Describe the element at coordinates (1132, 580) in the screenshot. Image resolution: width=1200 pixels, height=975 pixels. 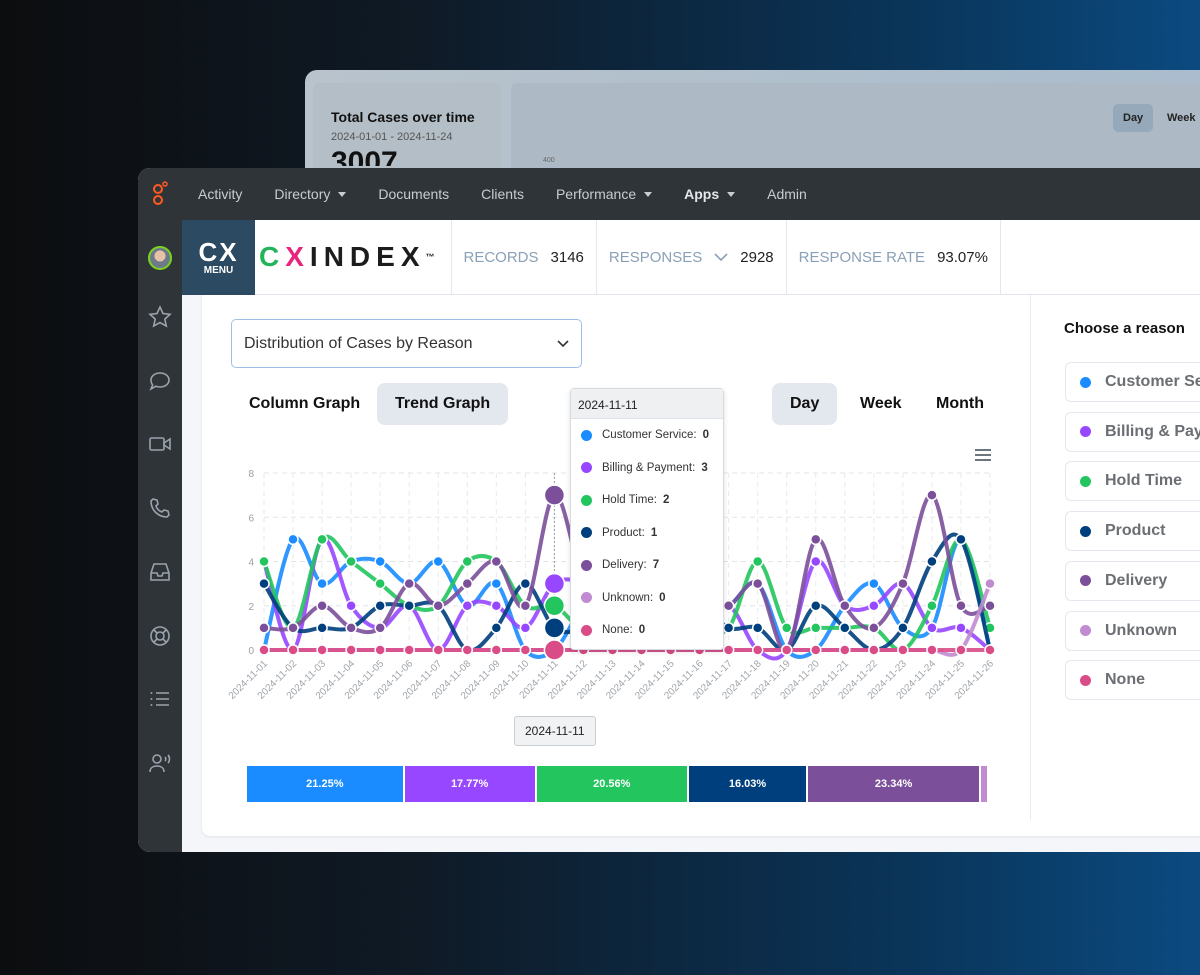
I see `reason-delivery: Delivery` at that location.